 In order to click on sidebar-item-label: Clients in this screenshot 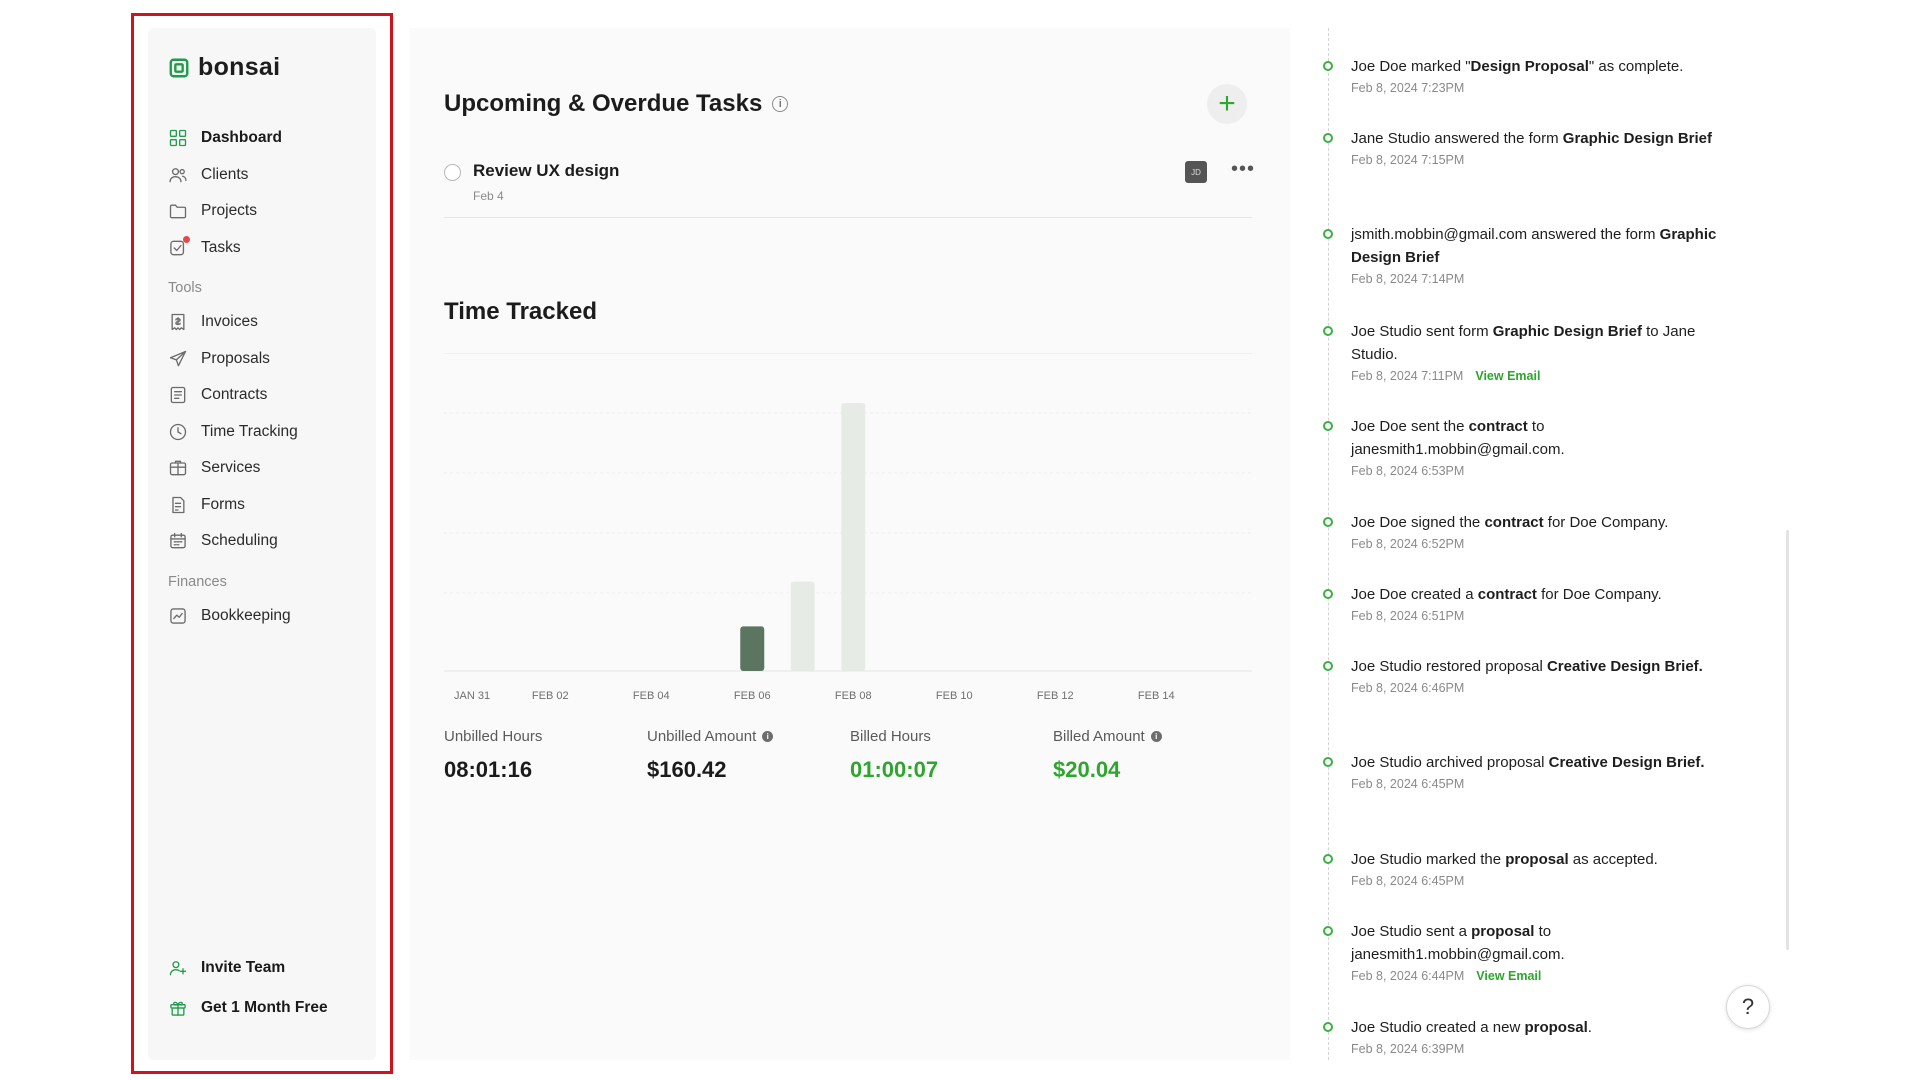, I will do `click(225, 174)`.